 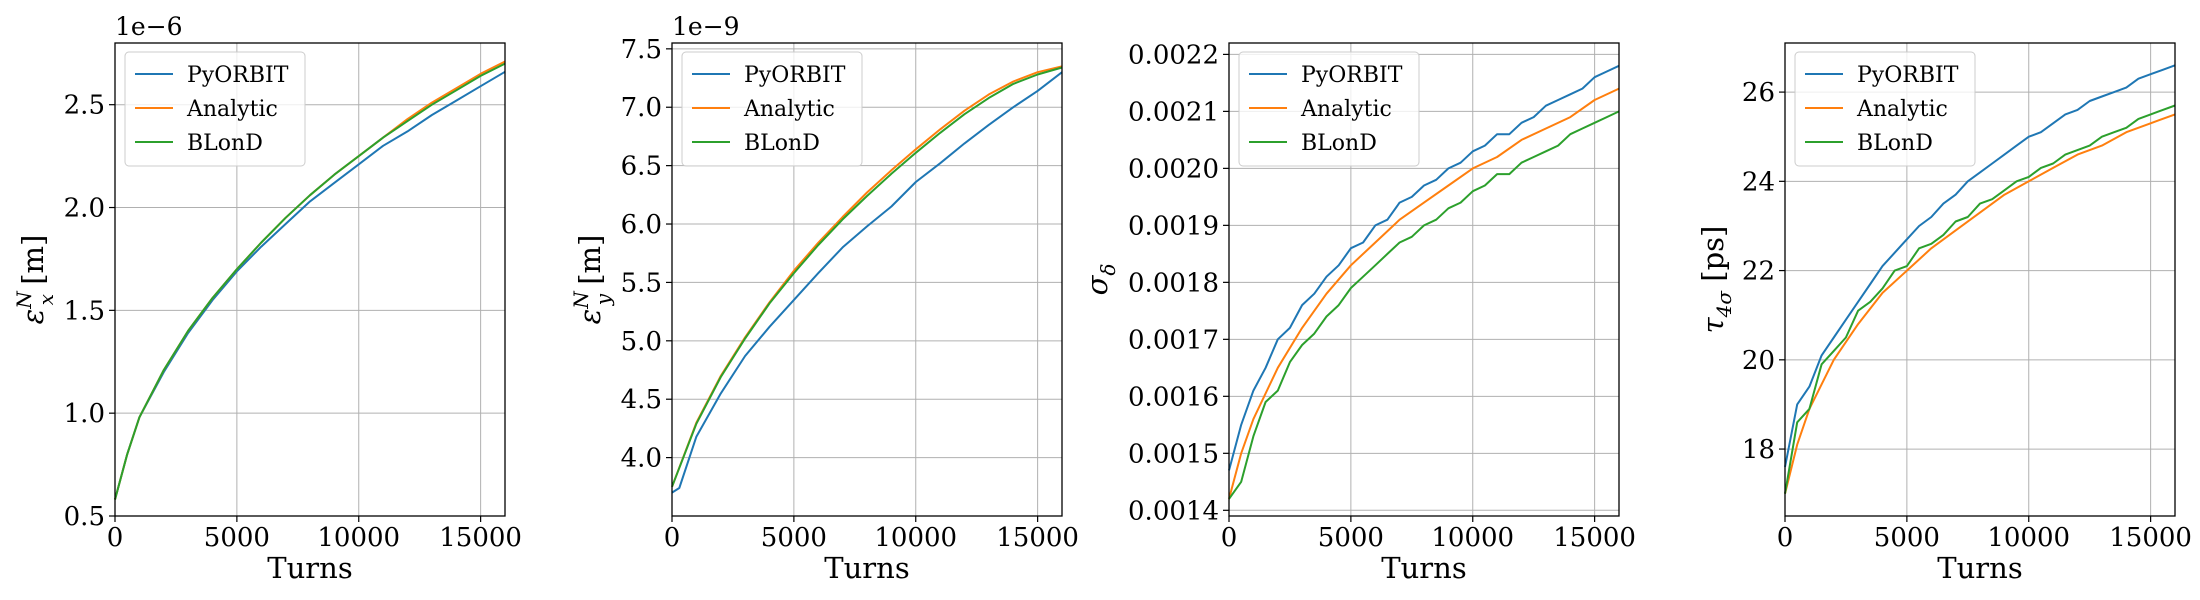 I want to click on y-tick-label: 0.0014, so click(x=1173, y=511).